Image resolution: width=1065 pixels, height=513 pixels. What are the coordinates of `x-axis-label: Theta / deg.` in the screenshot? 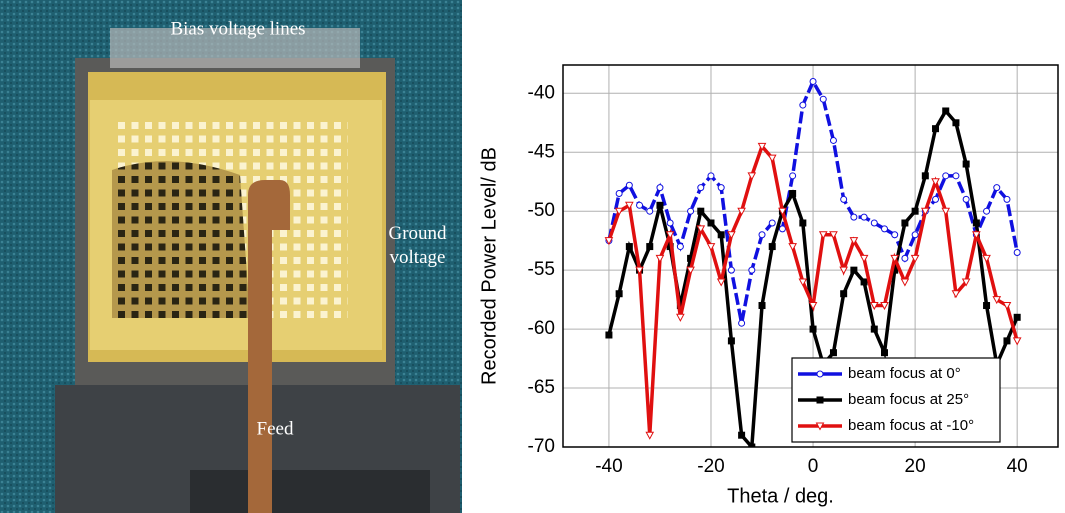 It's located at (780, 496).